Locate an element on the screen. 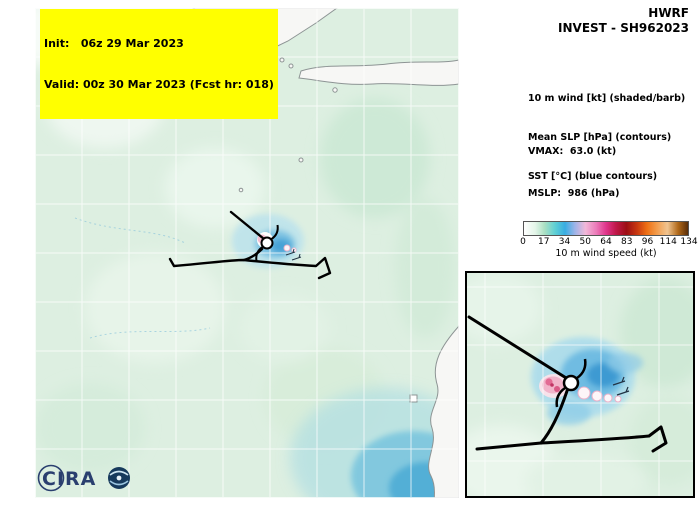 Image resolution: width=699 pixels, height=505 pixels. storm-stats: VMAX: 63.0 (kt) MSLP: 986 (hPa) is located at coordinates (573, 173).